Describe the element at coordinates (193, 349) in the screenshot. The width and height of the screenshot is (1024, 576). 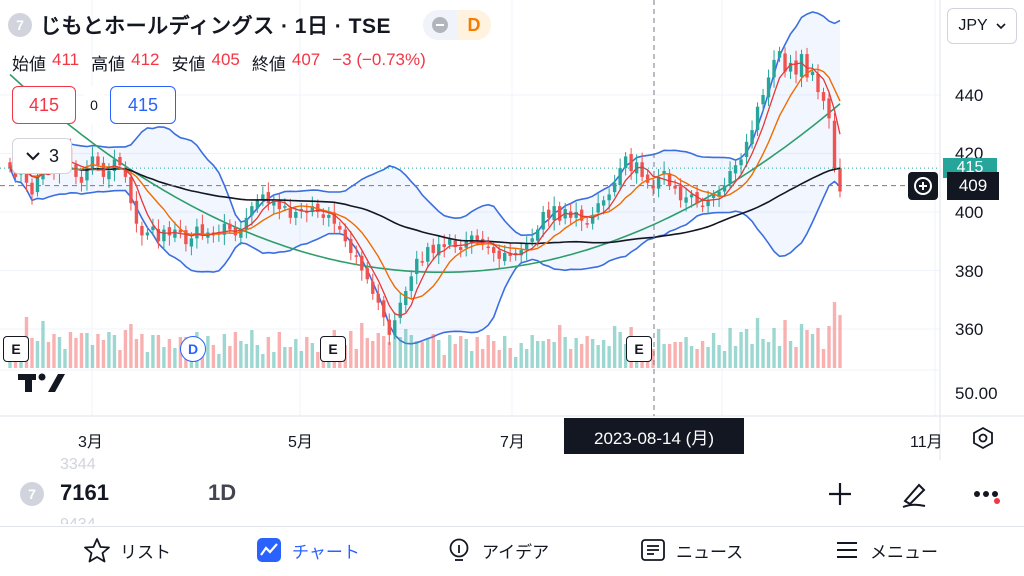
I see `dividend-event-marker: D` at that location.